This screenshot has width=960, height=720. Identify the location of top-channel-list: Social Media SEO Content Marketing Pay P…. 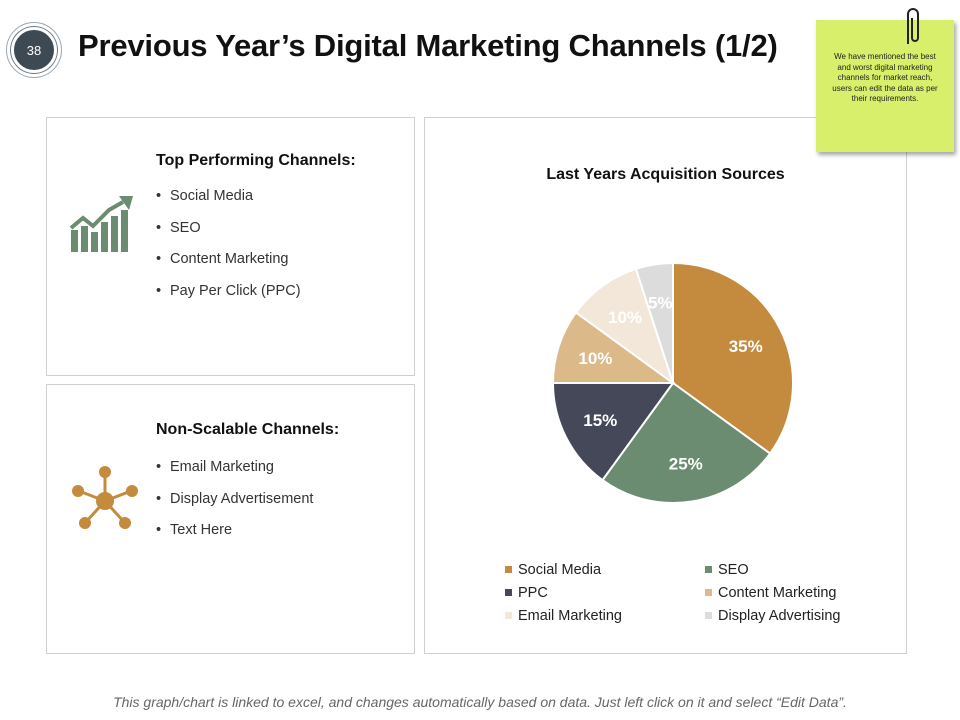
(228, 249).